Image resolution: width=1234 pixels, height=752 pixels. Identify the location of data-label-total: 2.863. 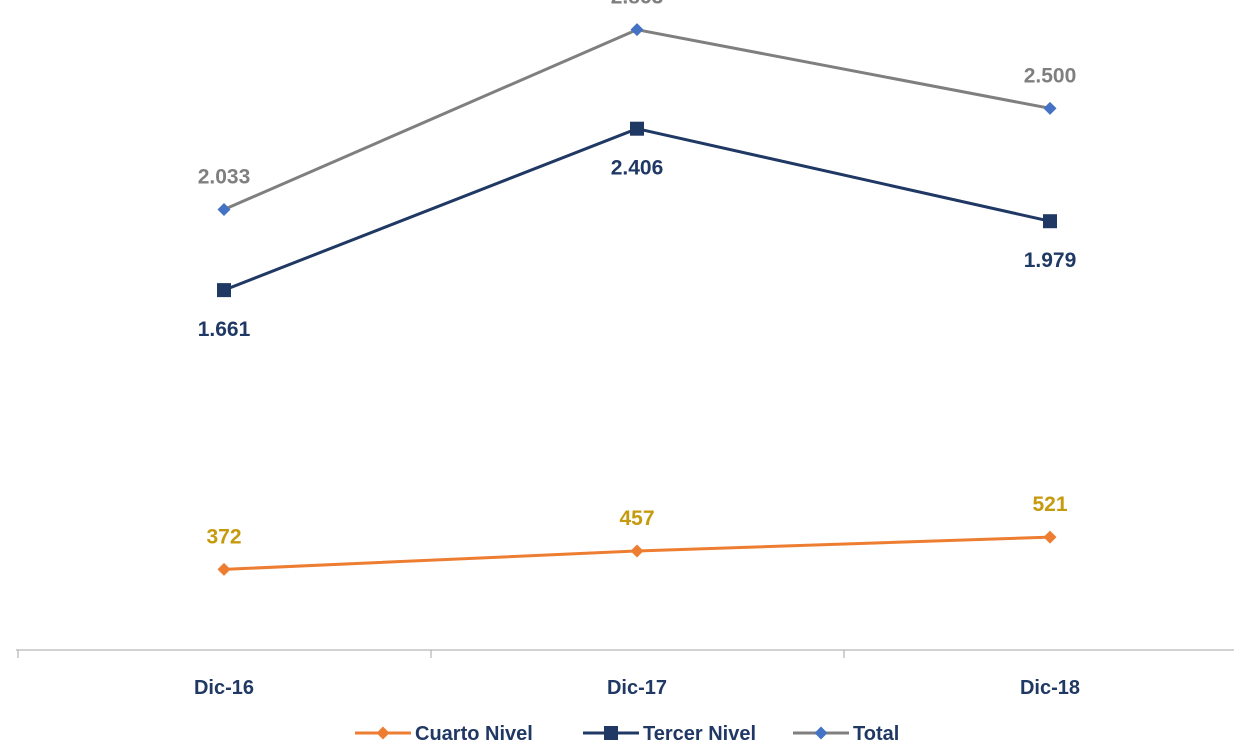
(637, 4).